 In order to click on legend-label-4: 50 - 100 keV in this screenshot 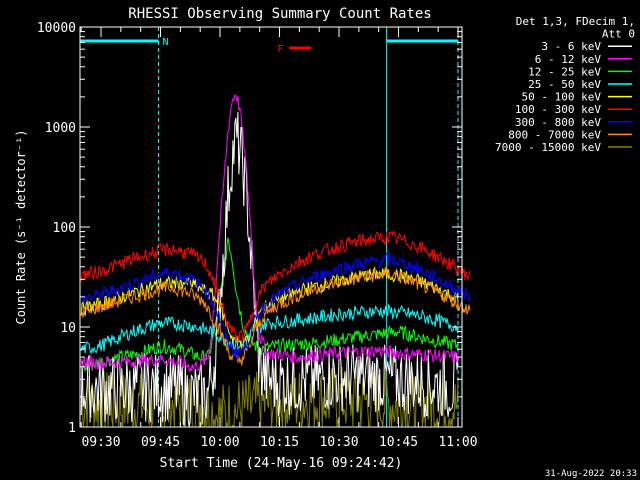, I will do `click(562, 97)`.